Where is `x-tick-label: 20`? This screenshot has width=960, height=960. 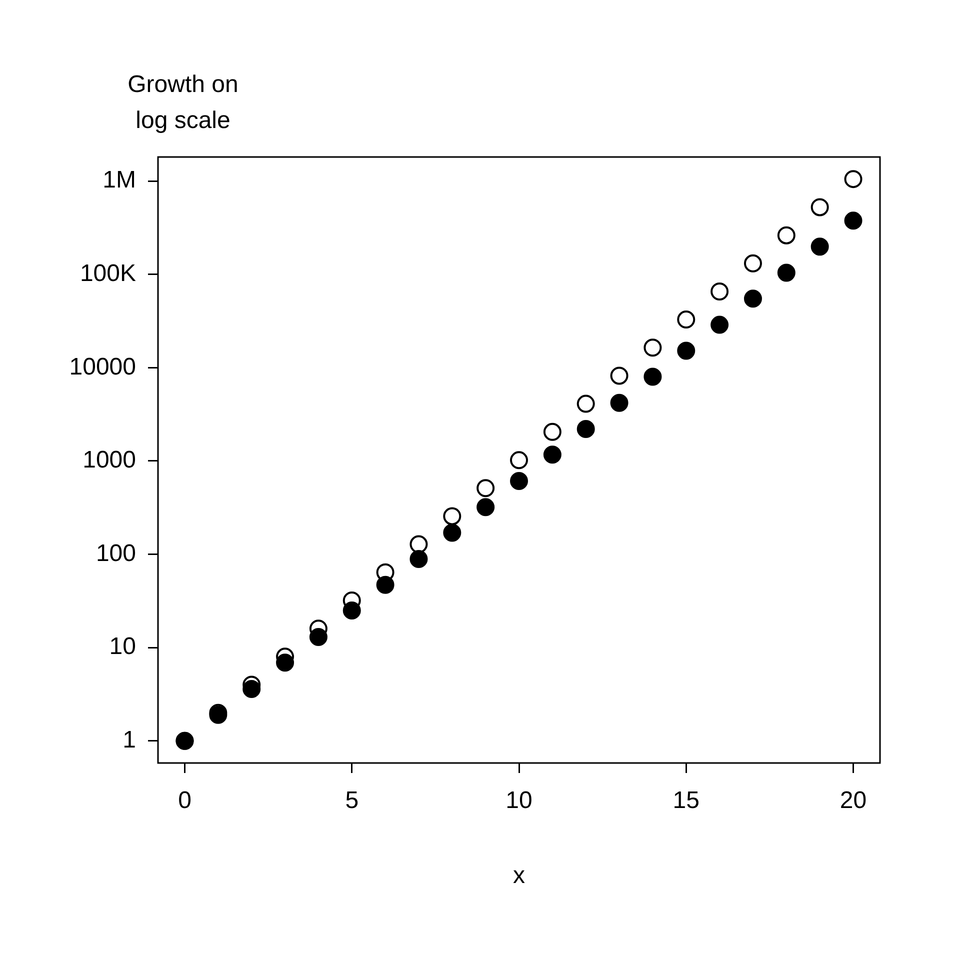
x-tick-label: 20 is located at coordinates (853, 800).